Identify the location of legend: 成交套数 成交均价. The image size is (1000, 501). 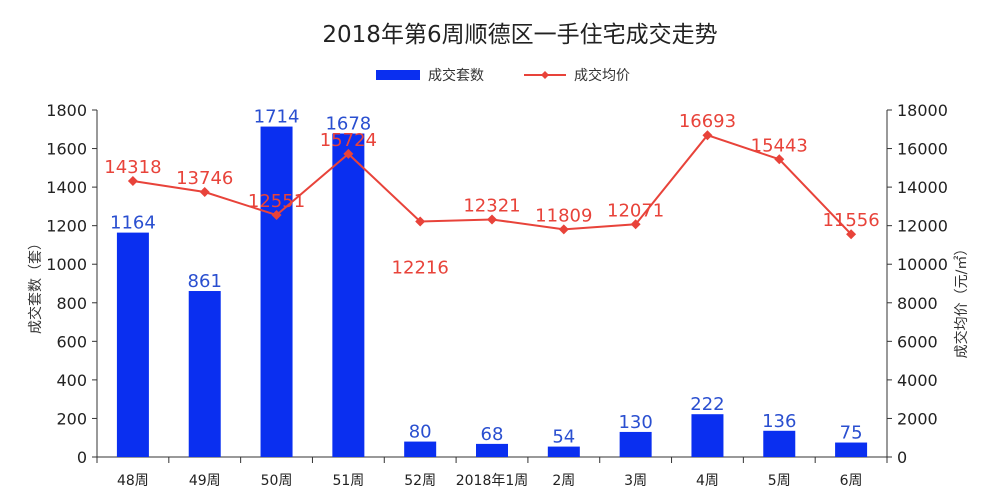
(503, 75).